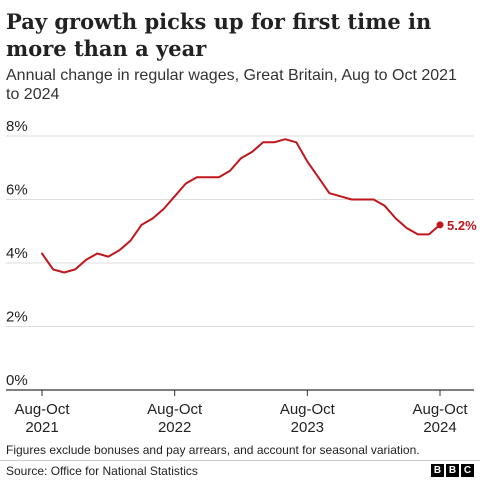 This screenshot has height=480, width=480. Describe the element at coordinates (17, 126) in the screenshot. I see `y-tick-label: 8%` at that location.